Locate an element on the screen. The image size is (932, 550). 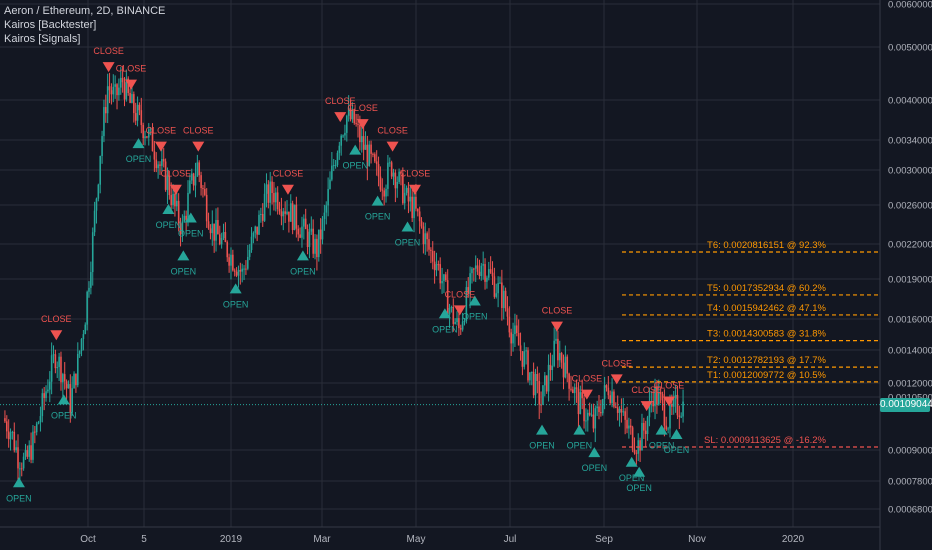
level-label-t2: T2: 0.0012782193 @ 17.7% is located at coordinates (767, 360).